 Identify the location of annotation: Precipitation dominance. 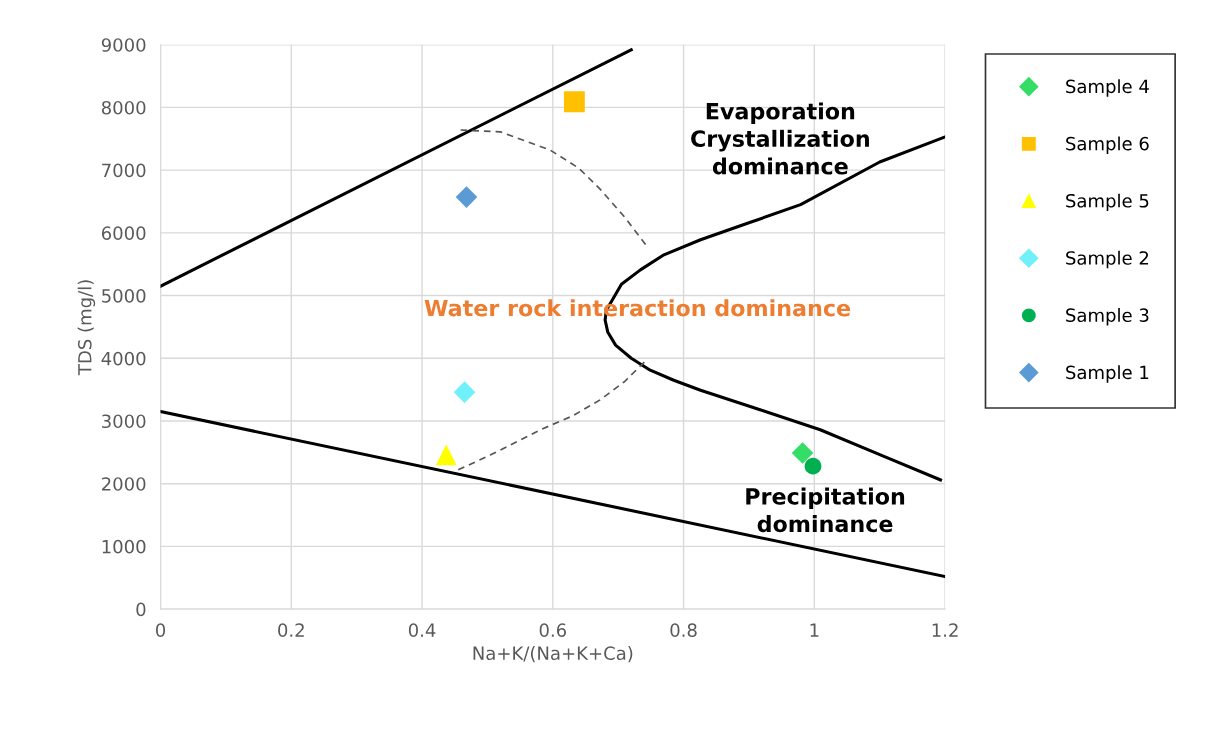
(825, 510).